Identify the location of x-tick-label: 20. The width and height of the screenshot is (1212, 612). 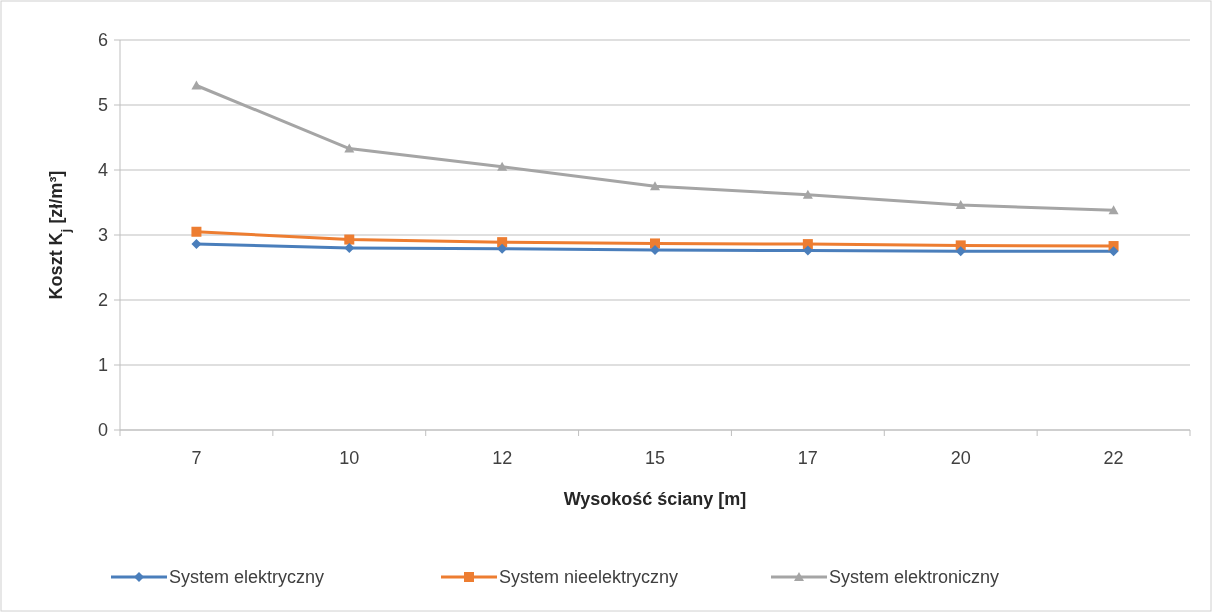
(960, 458).